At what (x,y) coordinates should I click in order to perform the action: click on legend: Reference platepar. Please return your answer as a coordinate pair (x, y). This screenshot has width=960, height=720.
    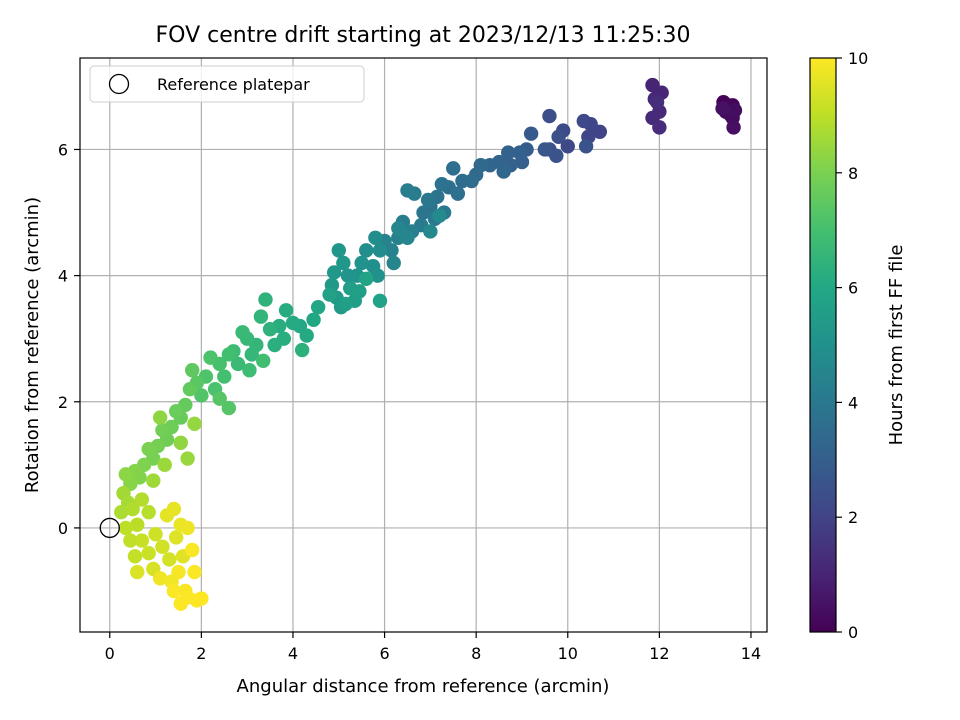
    Looking at the image, I should click on (227, 84).